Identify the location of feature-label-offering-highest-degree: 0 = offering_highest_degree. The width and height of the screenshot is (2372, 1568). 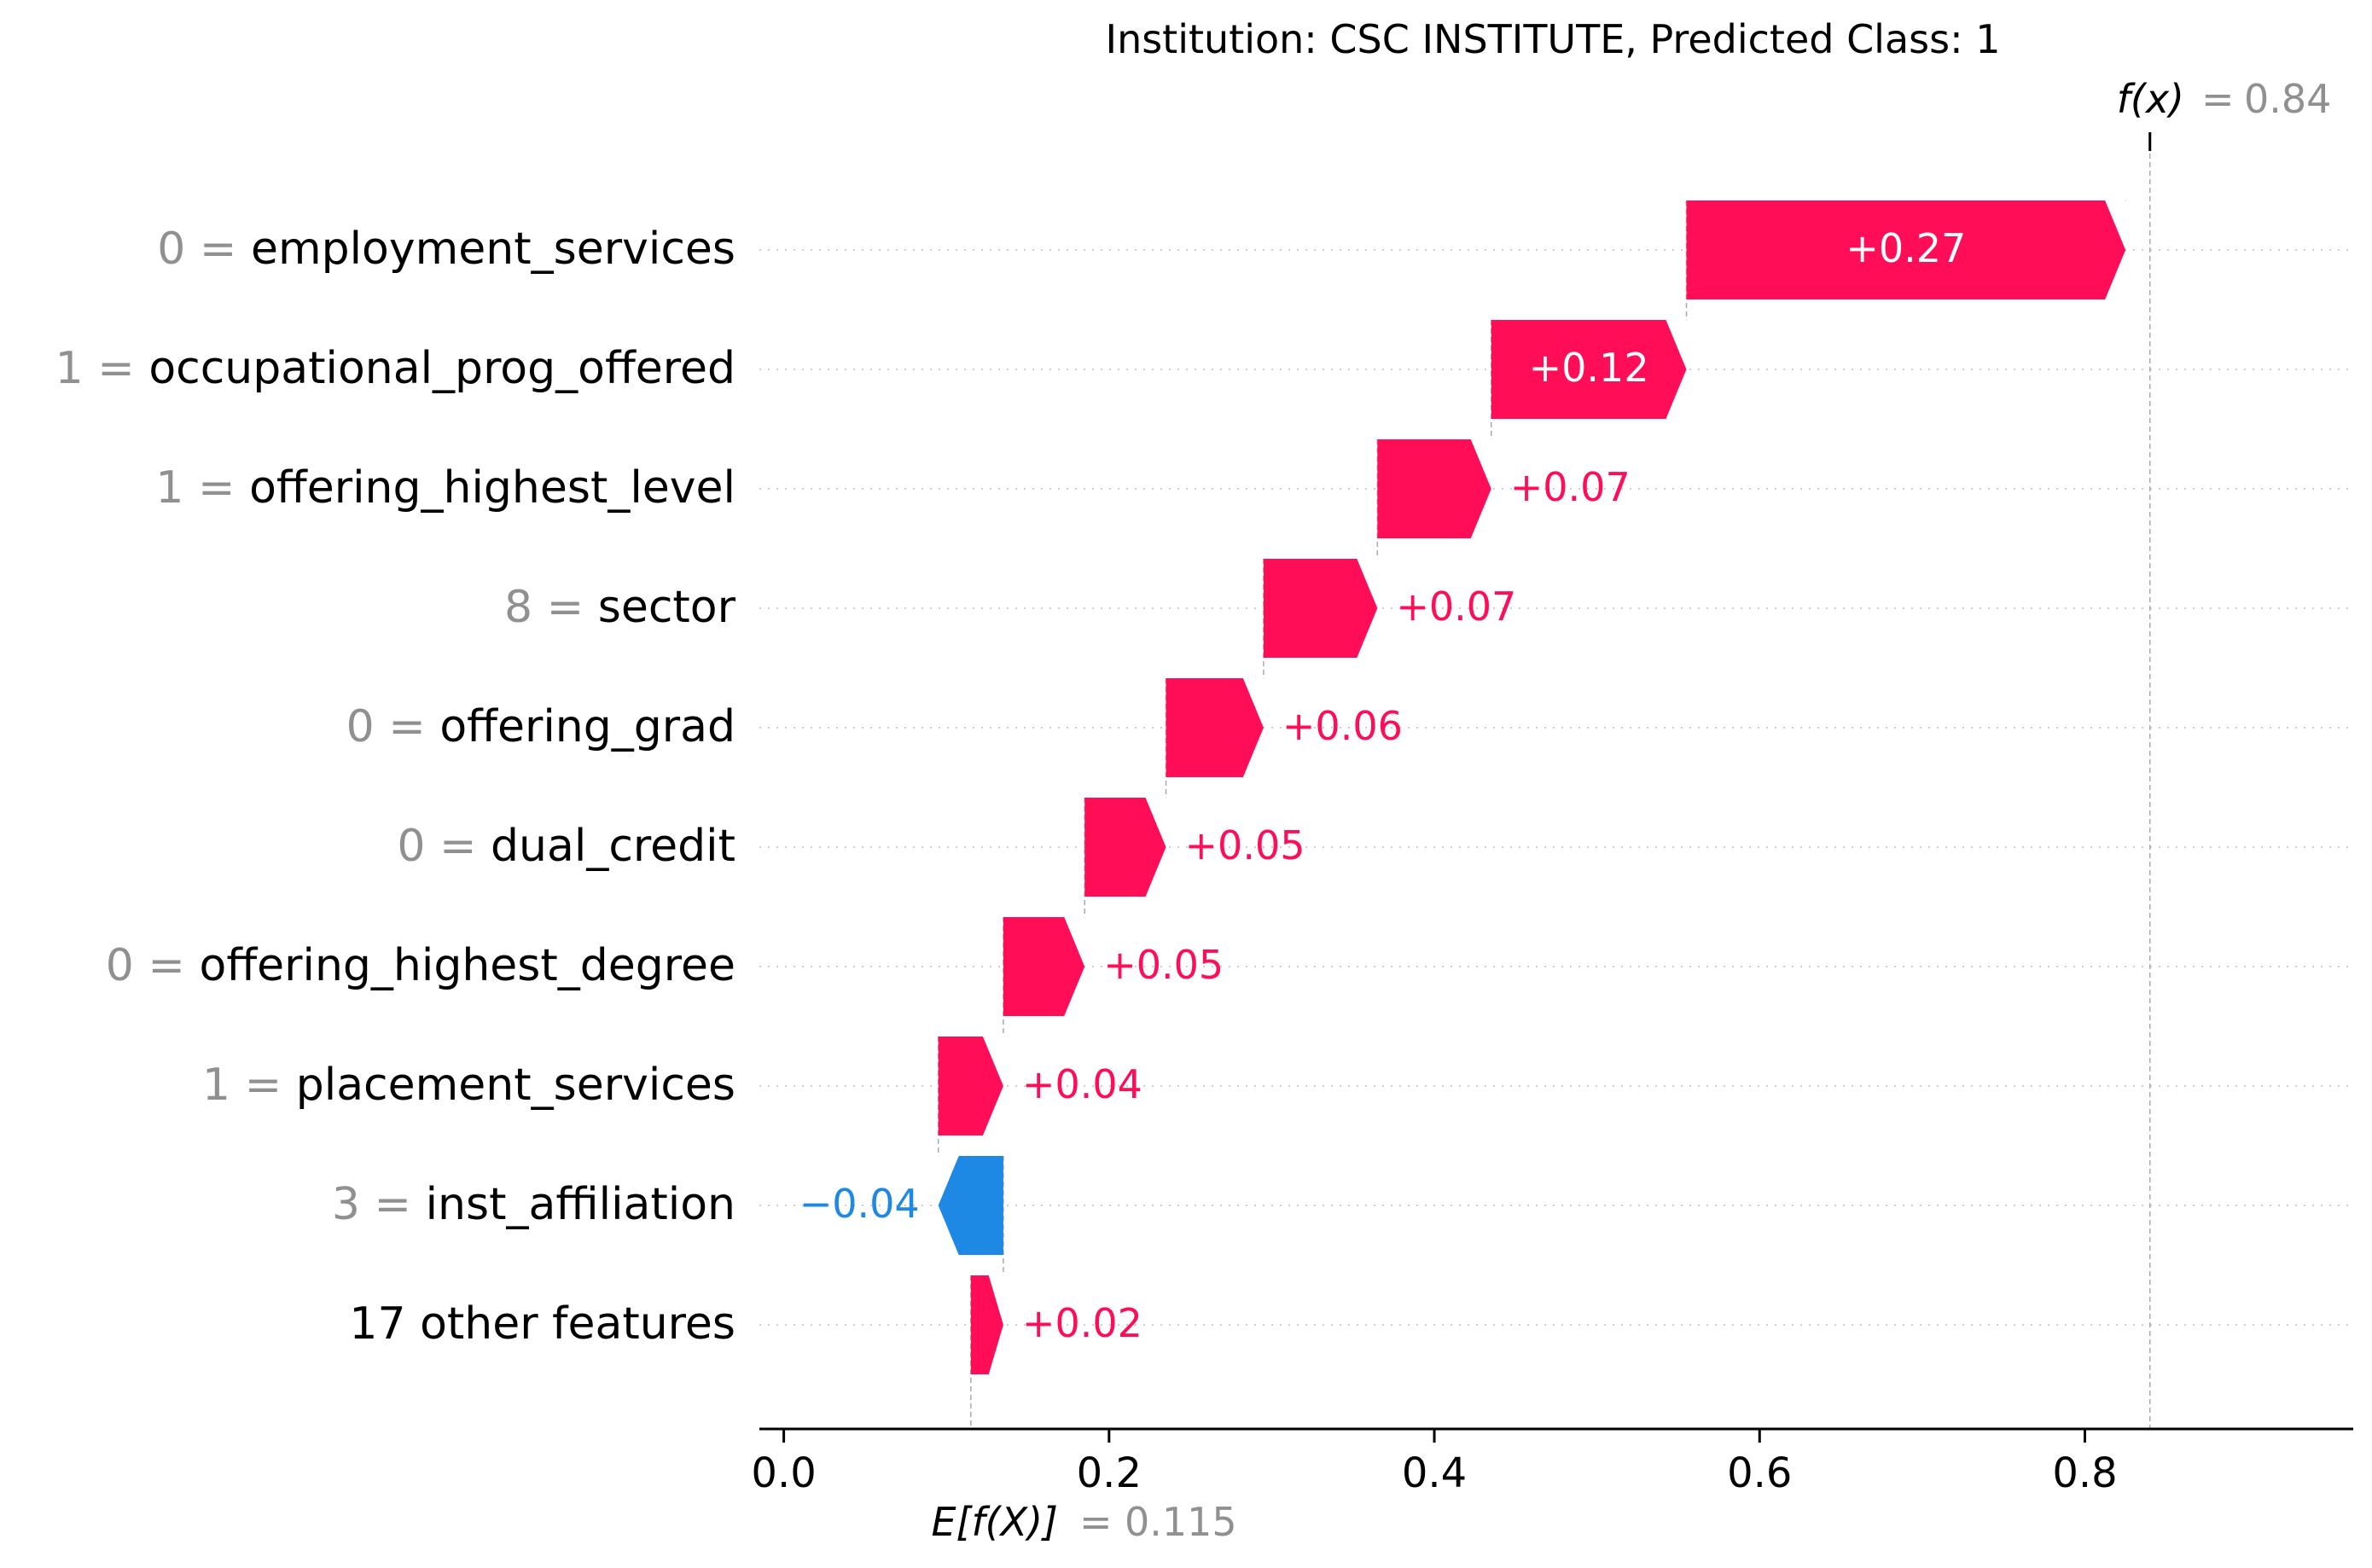
(421, 965).